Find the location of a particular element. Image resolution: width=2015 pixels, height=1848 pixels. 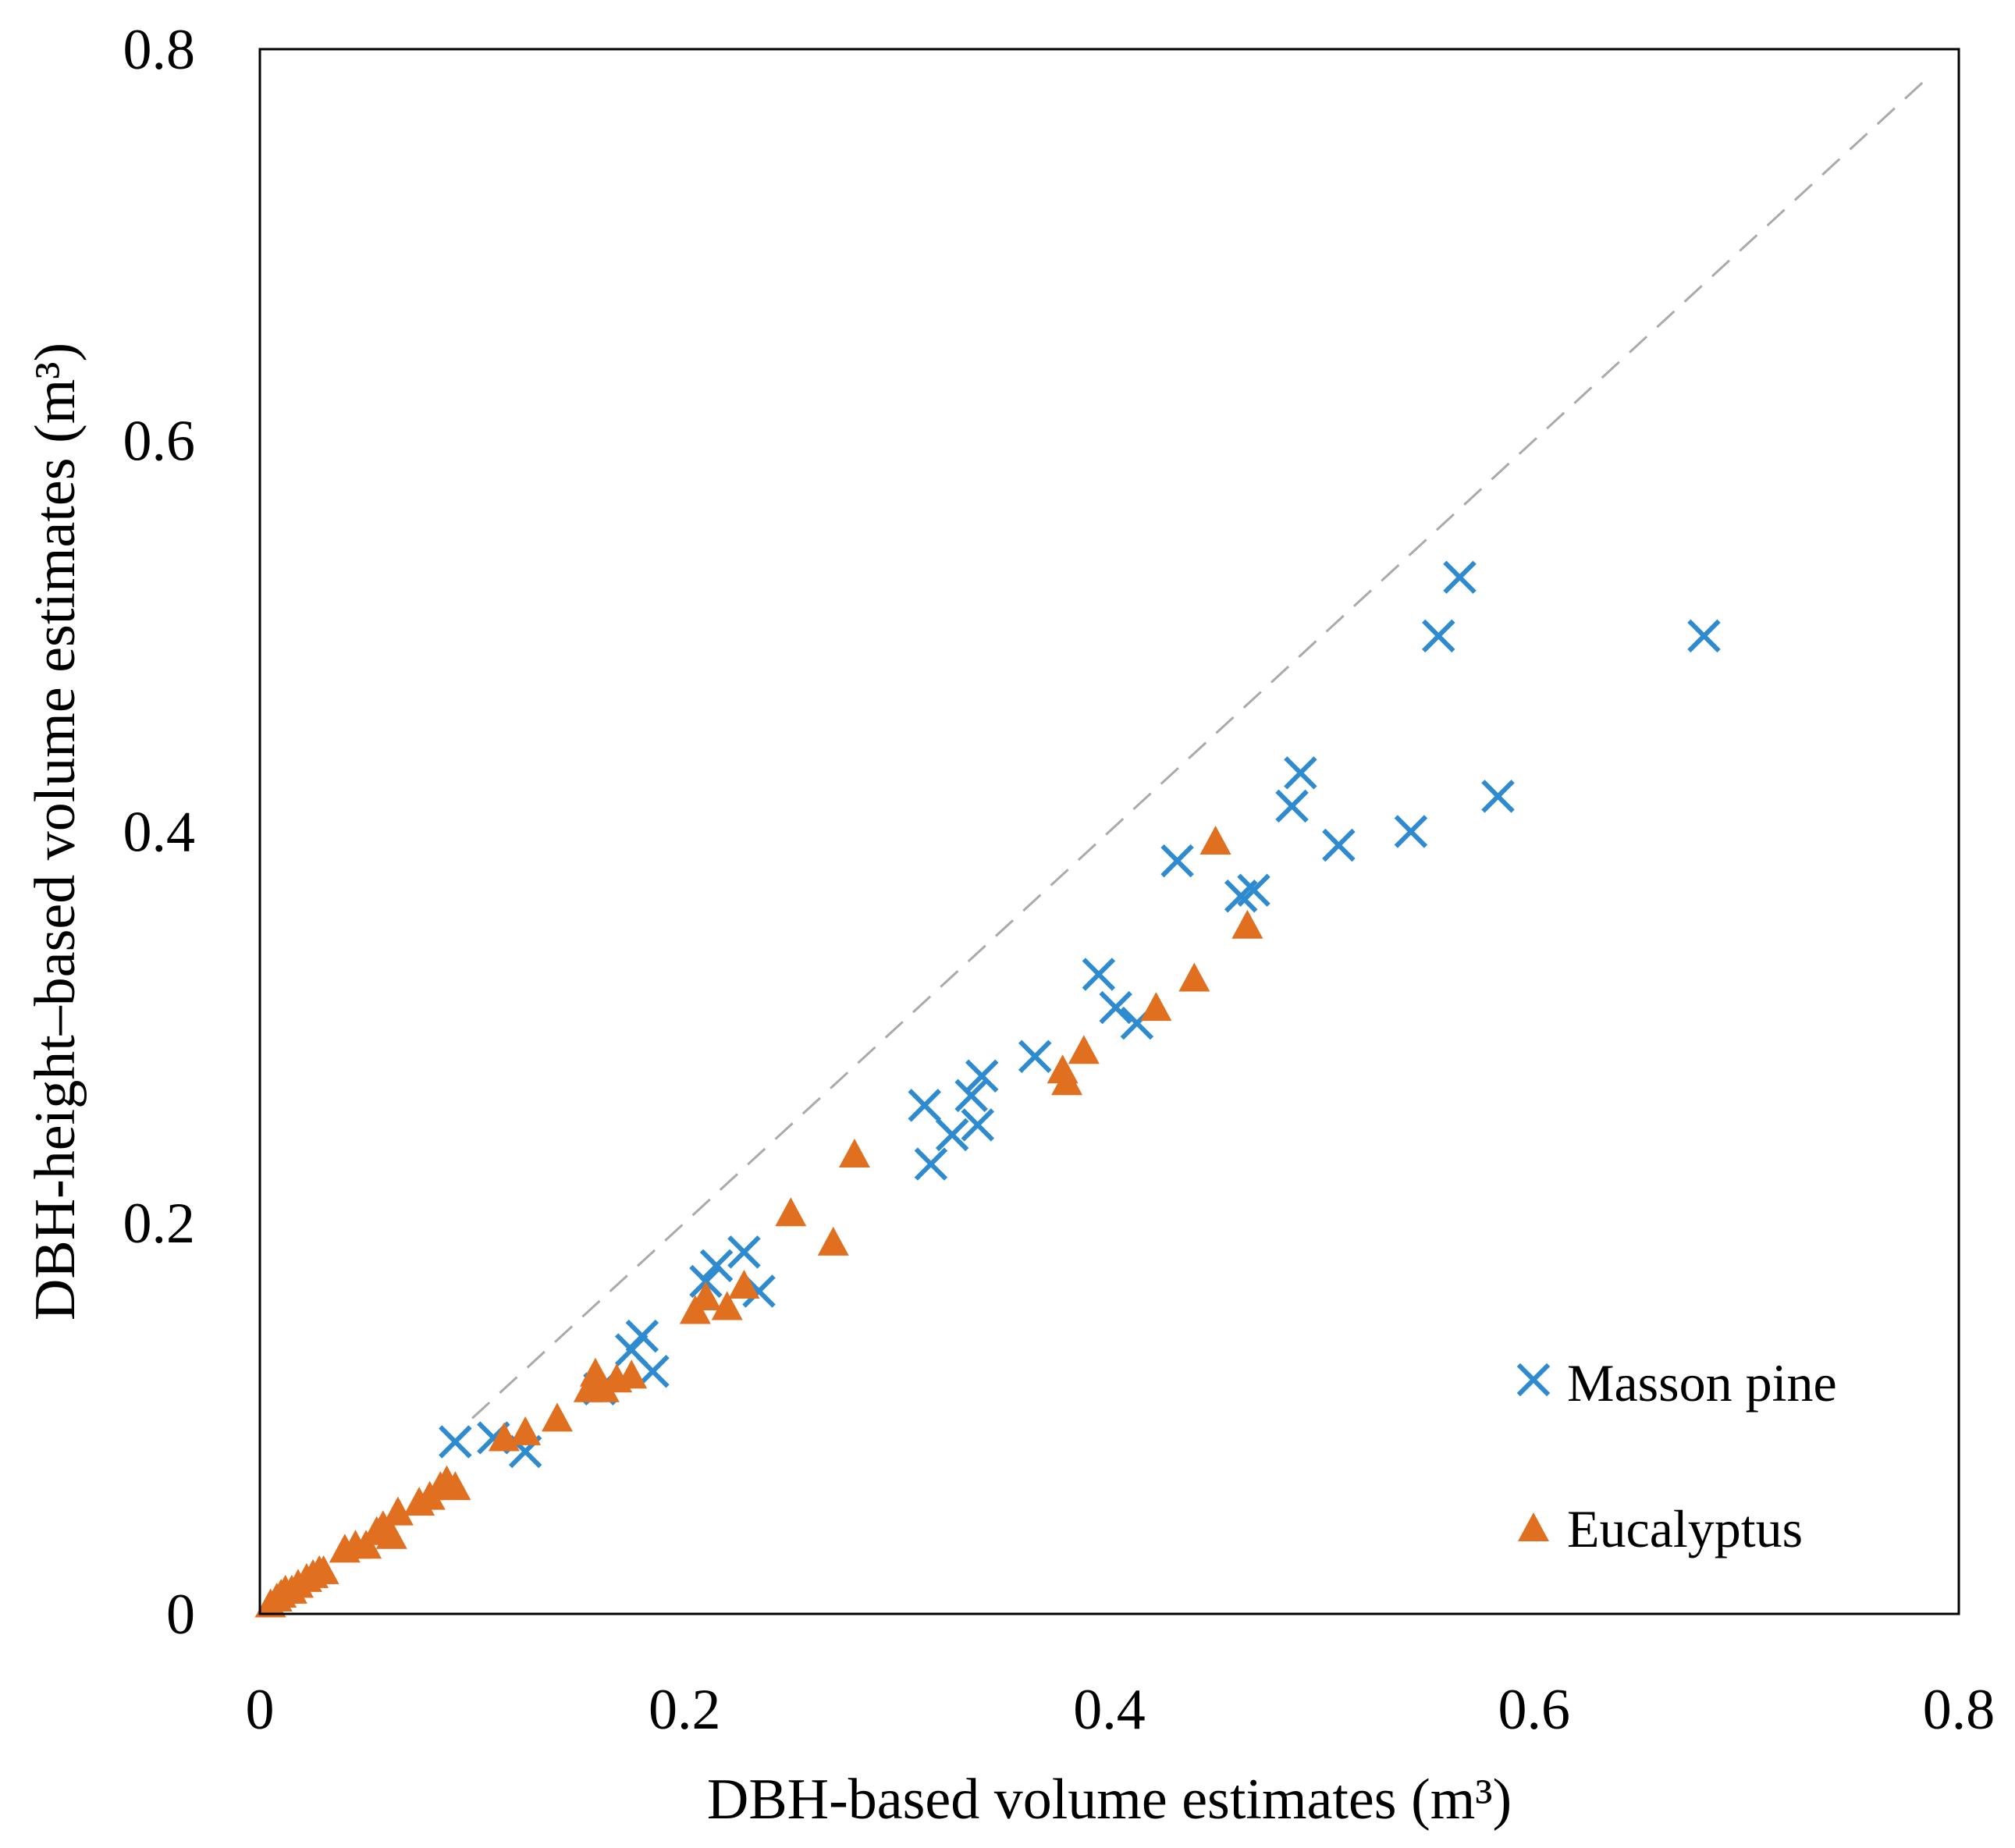

x-axis-label: DBH-based volume estimates (m³) is located at coordinates (1109, 1800).